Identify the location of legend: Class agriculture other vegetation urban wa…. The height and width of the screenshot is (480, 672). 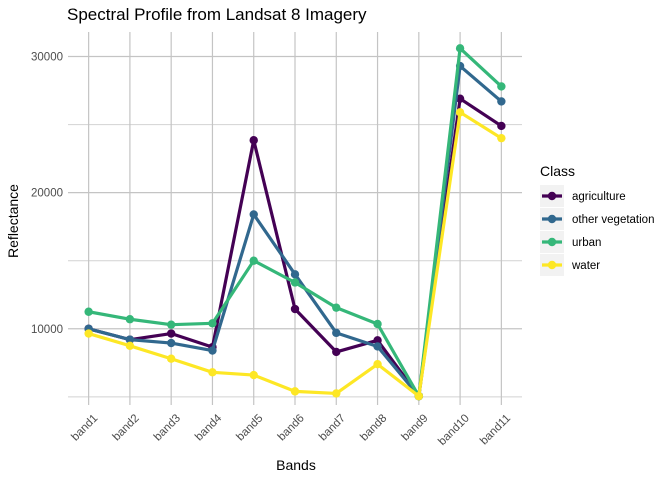
(597, 219).